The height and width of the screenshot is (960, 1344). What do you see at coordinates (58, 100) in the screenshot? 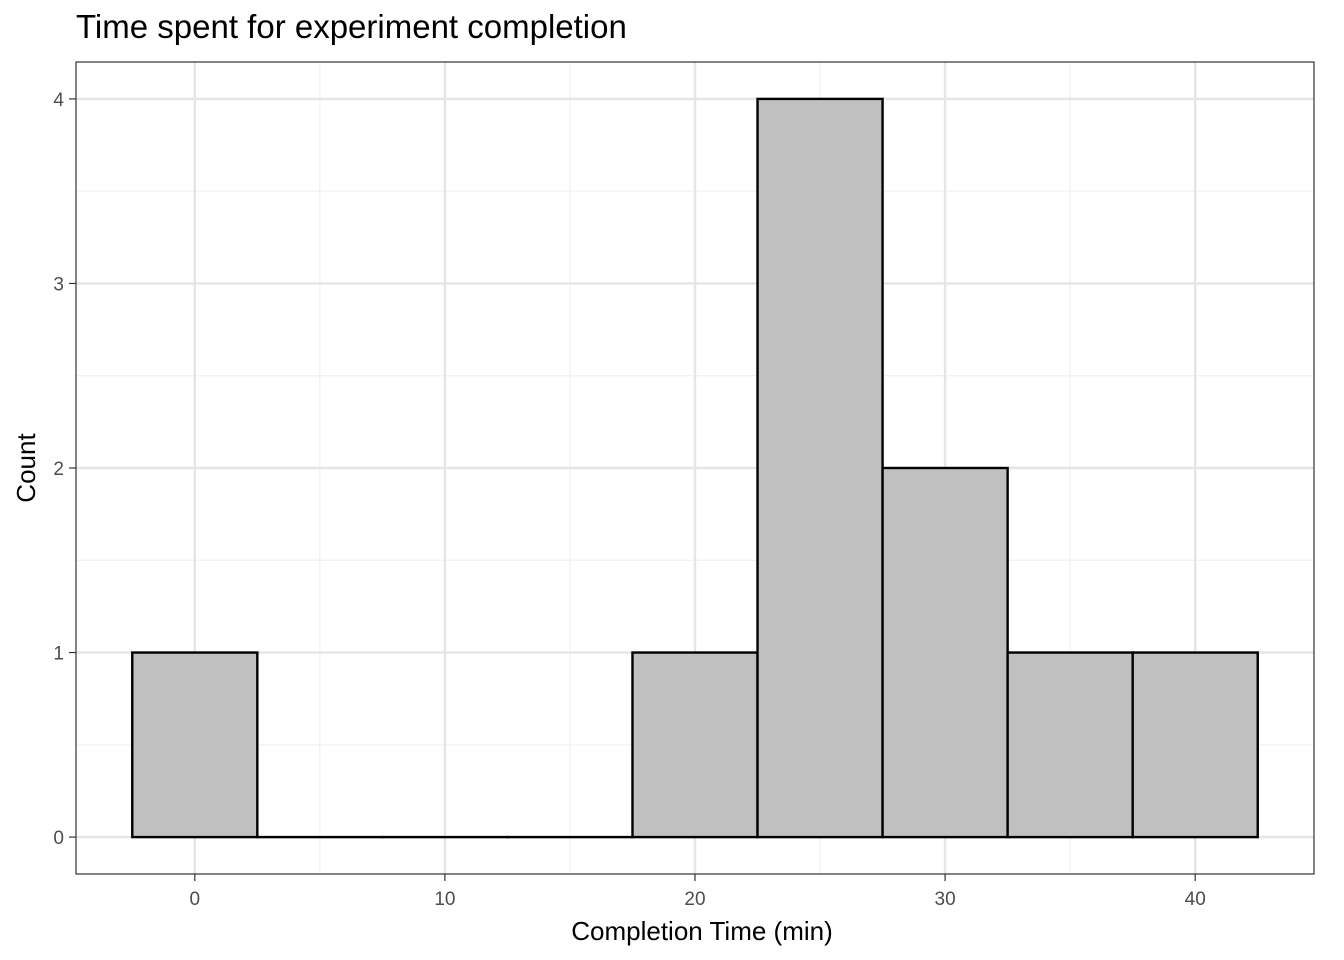
I see `y-tick-label: 4` at bounding box center [58, 100].